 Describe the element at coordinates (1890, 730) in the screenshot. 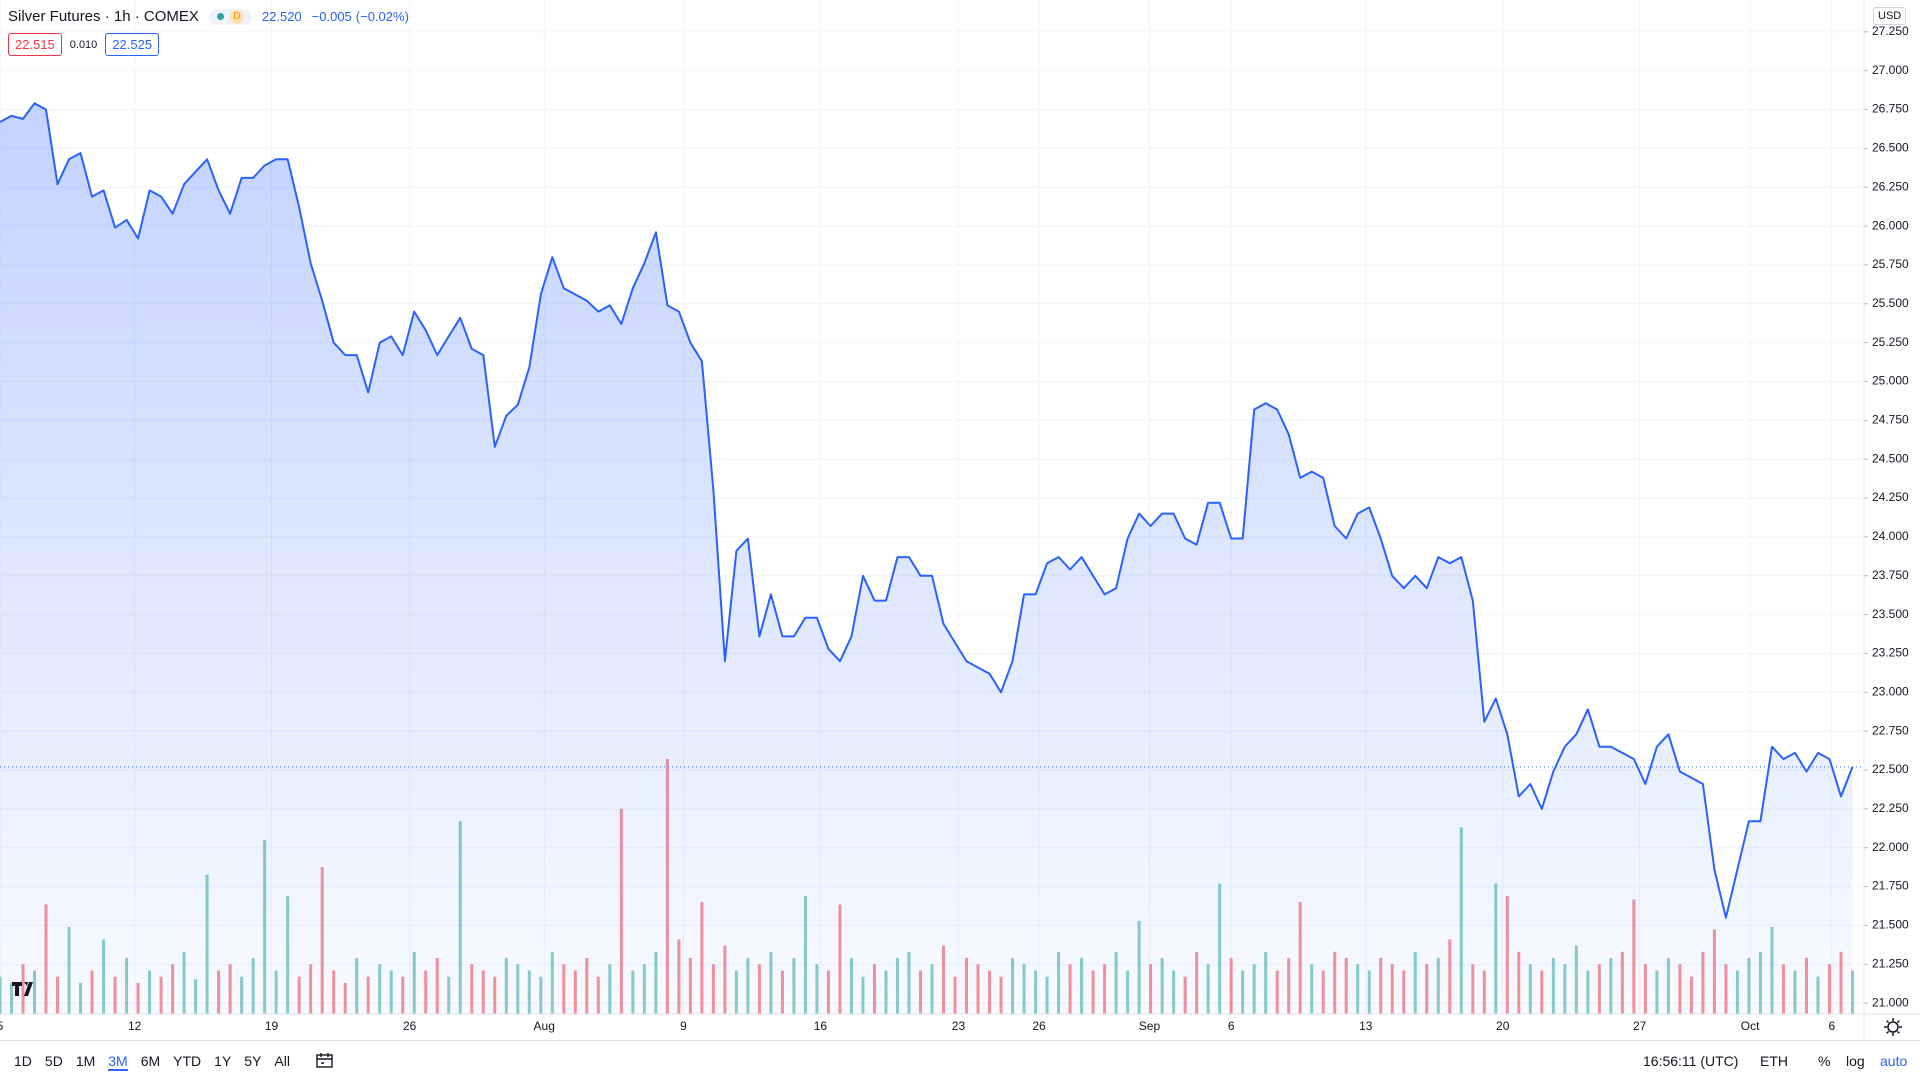

I see `y-tick-label: 22.750` at that location.